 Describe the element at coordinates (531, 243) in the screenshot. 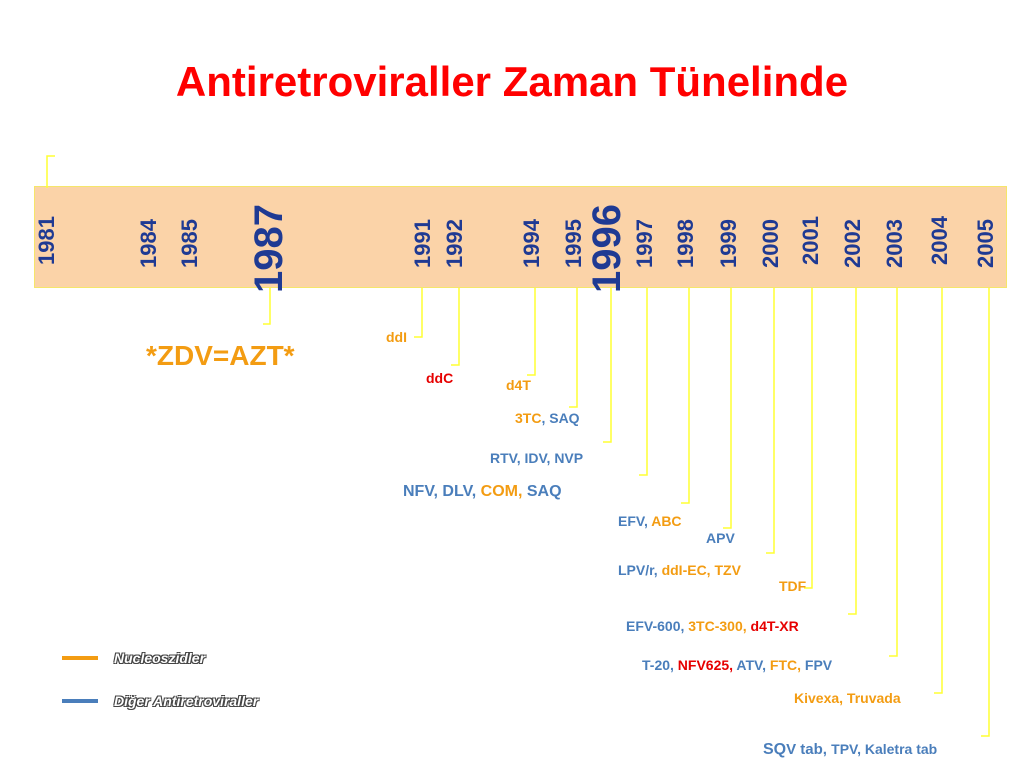

I see `year-1994: 1994` at that location.